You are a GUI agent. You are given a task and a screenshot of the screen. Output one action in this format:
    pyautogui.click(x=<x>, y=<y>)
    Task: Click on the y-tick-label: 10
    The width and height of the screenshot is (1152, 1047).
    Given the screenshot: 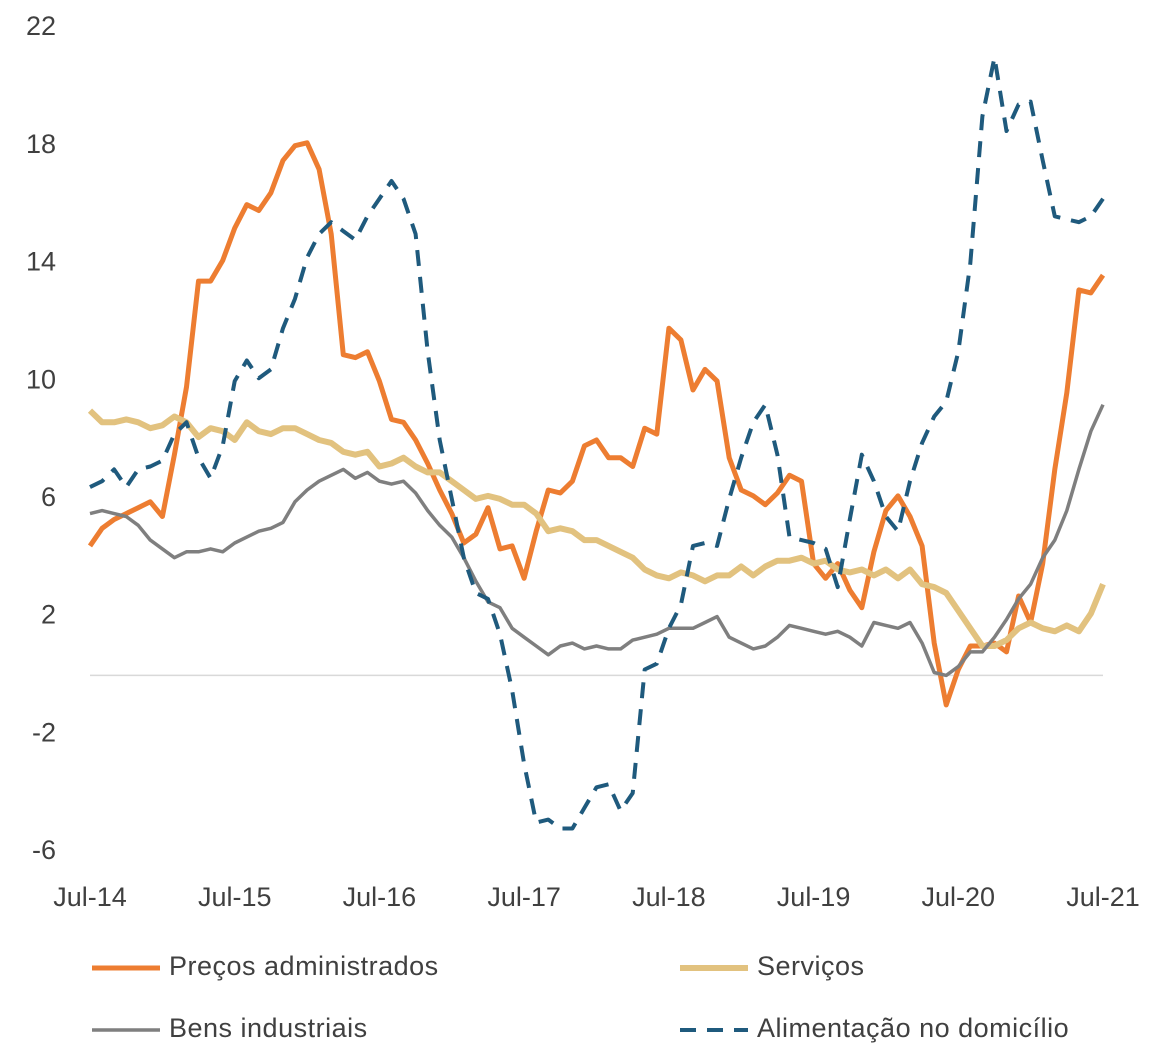 What is the action you would take?
    pyautogui.click(x=41, y=379)
    